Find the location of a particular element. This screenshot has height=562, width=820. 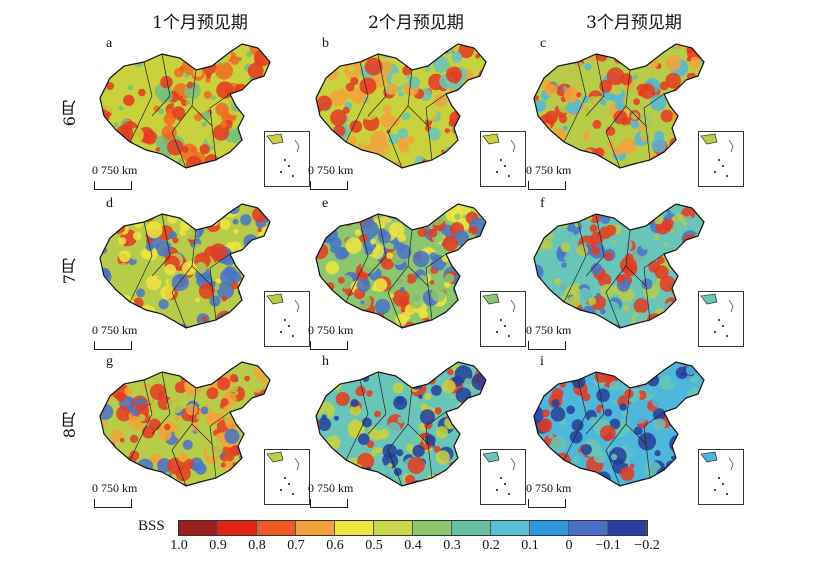

panel-label: d is located at coordinates (109, 203).